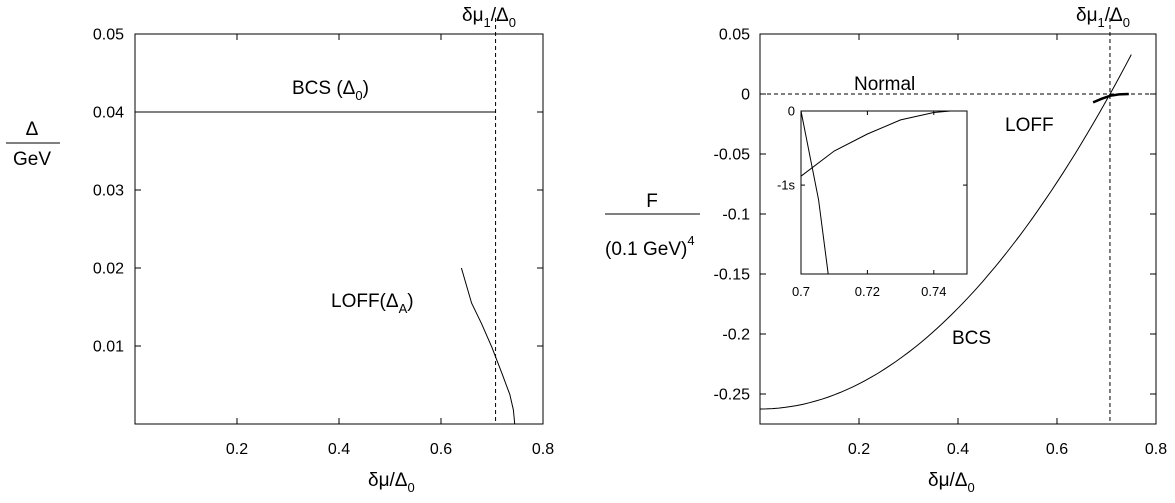 This screenshot has width=1175, height=503. Describe the element at coordinates (32, 129) in the screenshot. I see `gap-y-label-num: Δ` at that location.